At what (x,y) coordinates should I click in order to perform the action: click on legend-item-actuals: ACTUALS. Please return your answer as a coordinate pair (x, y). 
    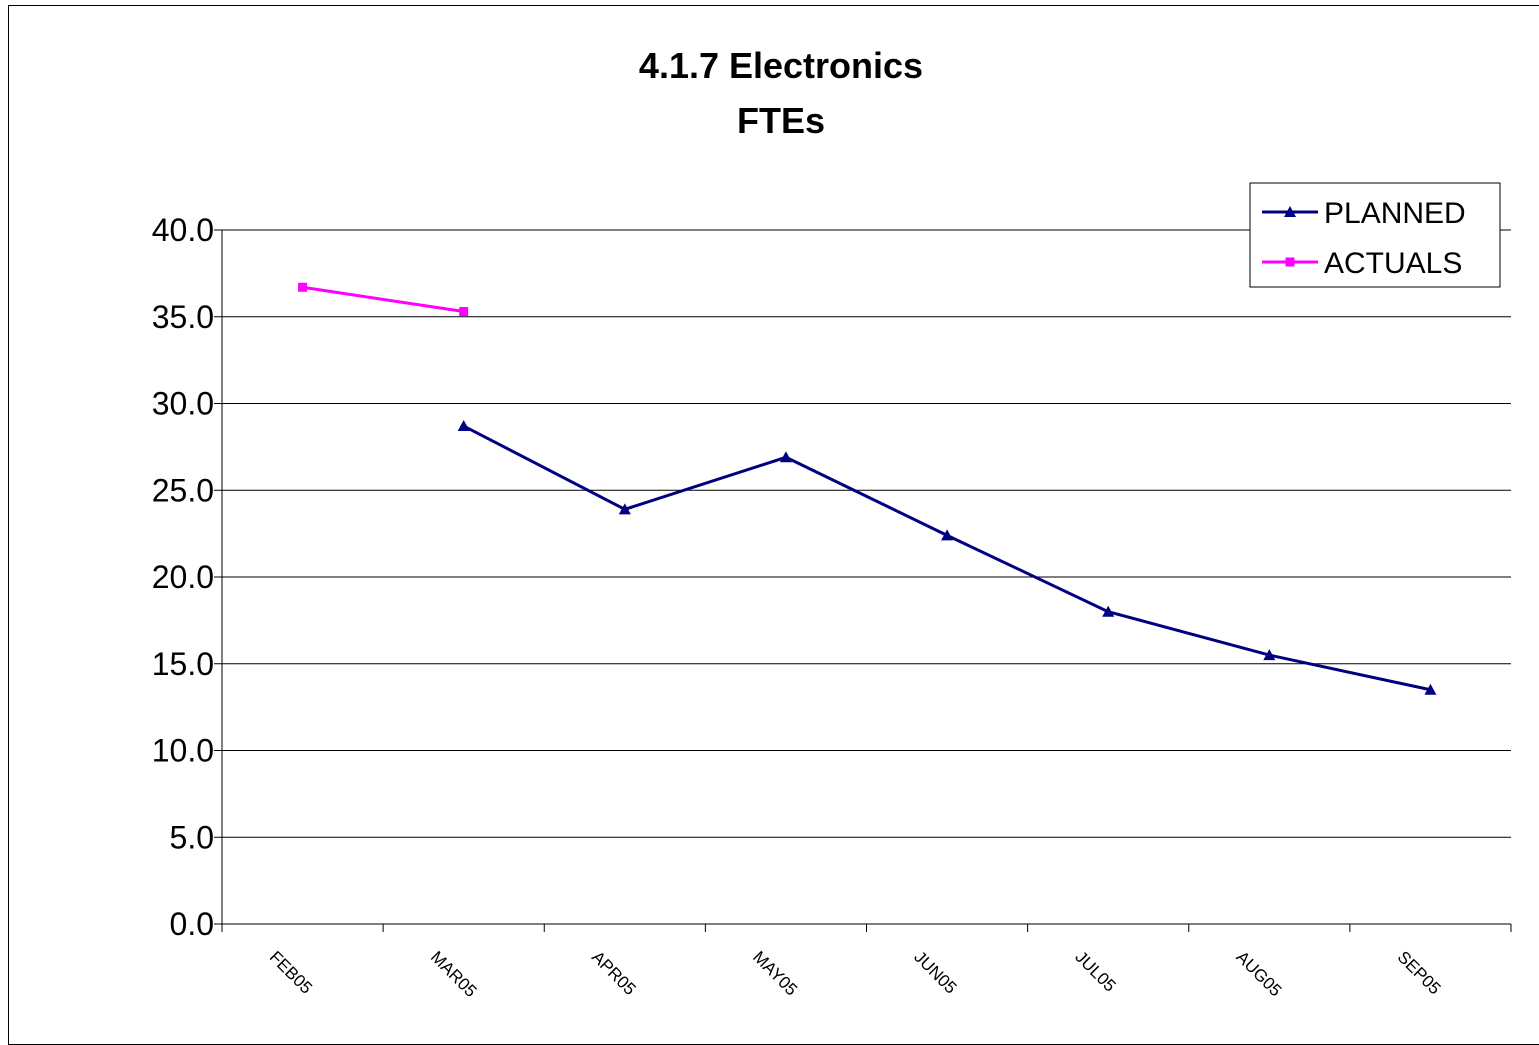
    Looking at the image, I should click on (1362, 263).